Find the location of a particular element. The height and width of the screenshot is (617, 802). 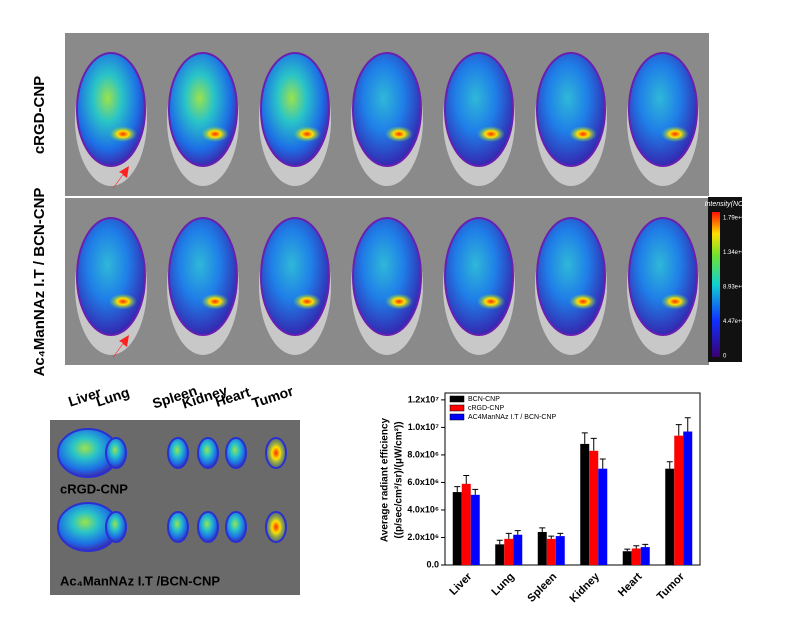

y-axis-label: ((p/sec/cm²/sr)/(μW/cm²)) is located at coordinates (399, 479).